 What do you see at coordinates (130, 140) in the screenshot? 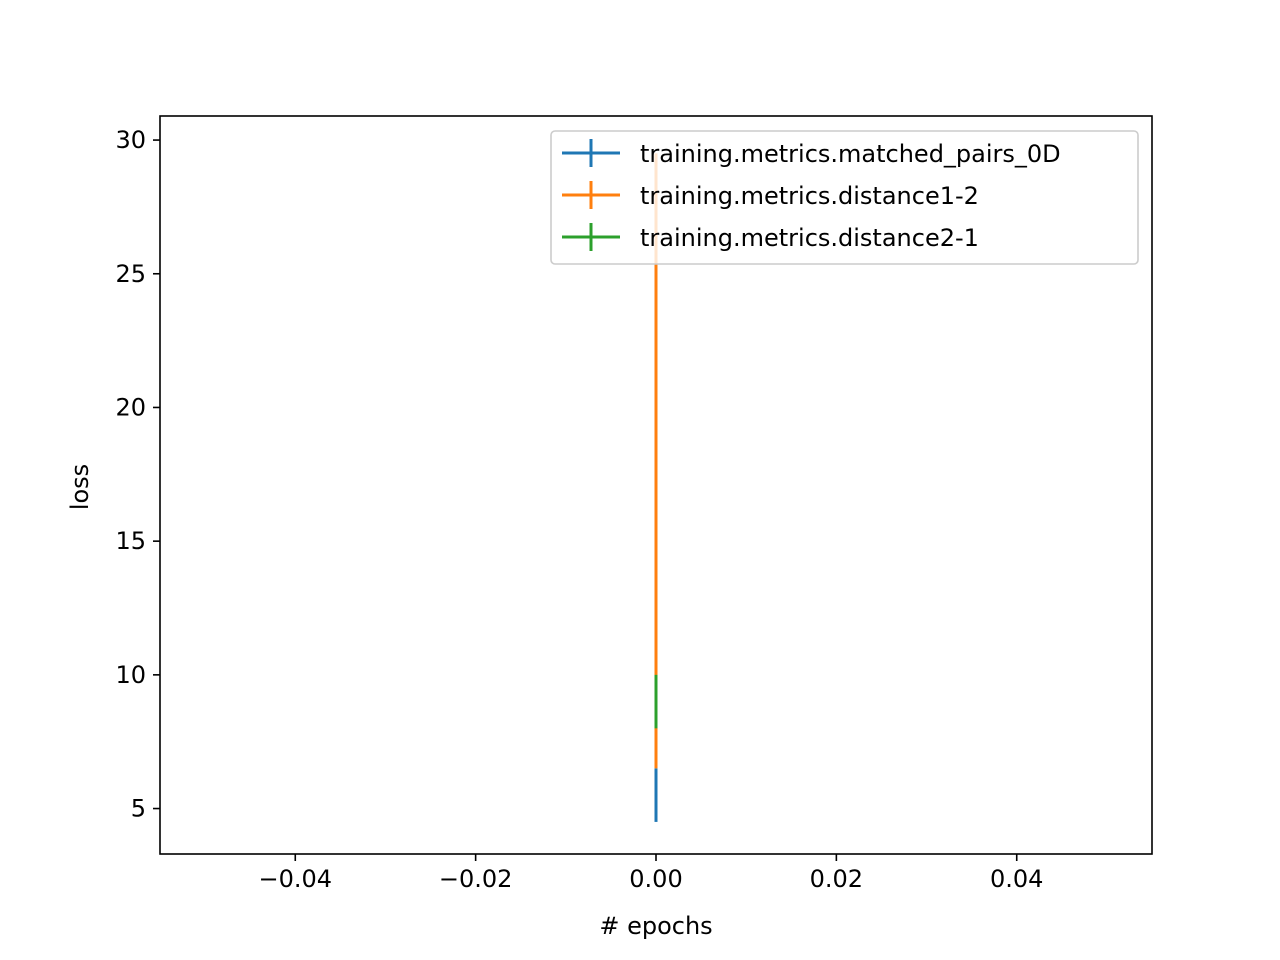
I see `y-tick-label: 30` at bounding box center [130, 140].